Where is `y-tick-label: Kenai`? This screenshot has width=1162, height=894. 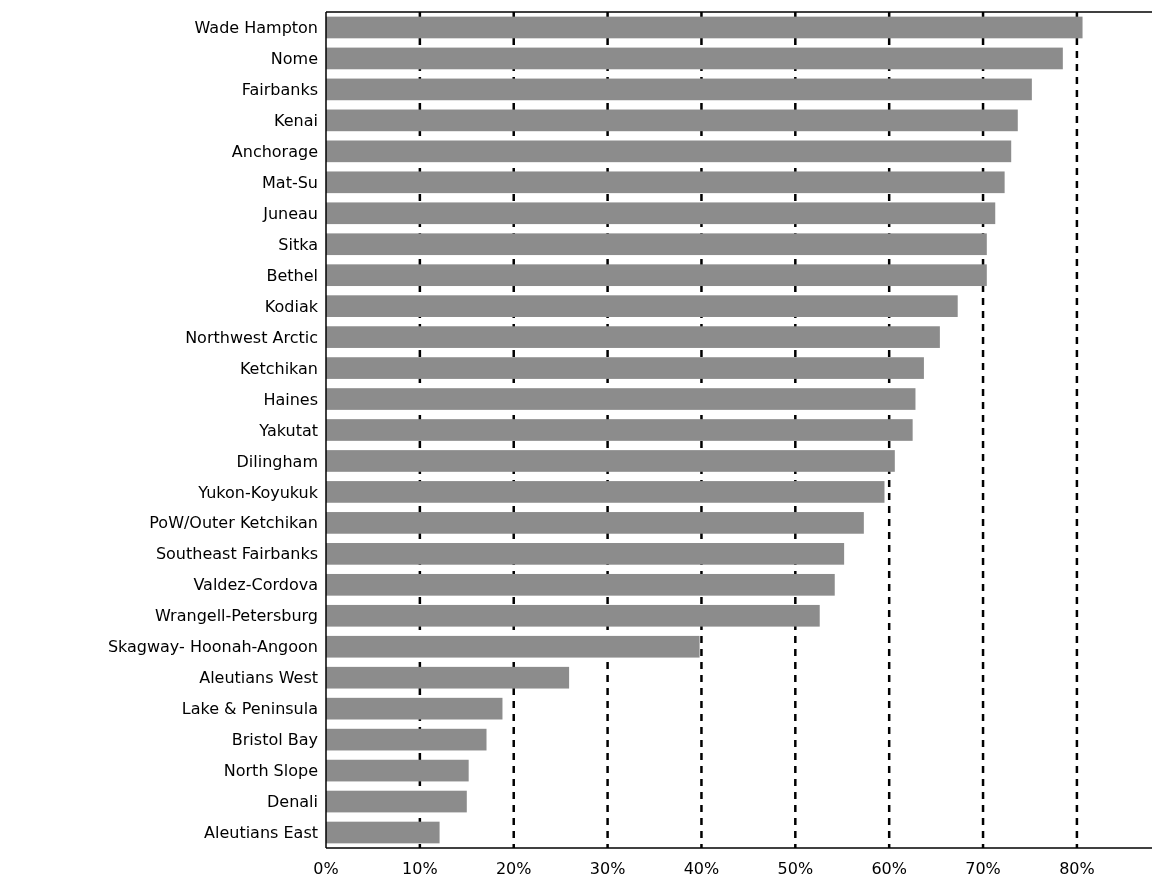 y-tick-label: Kenai is located at coordinates (296, 120).